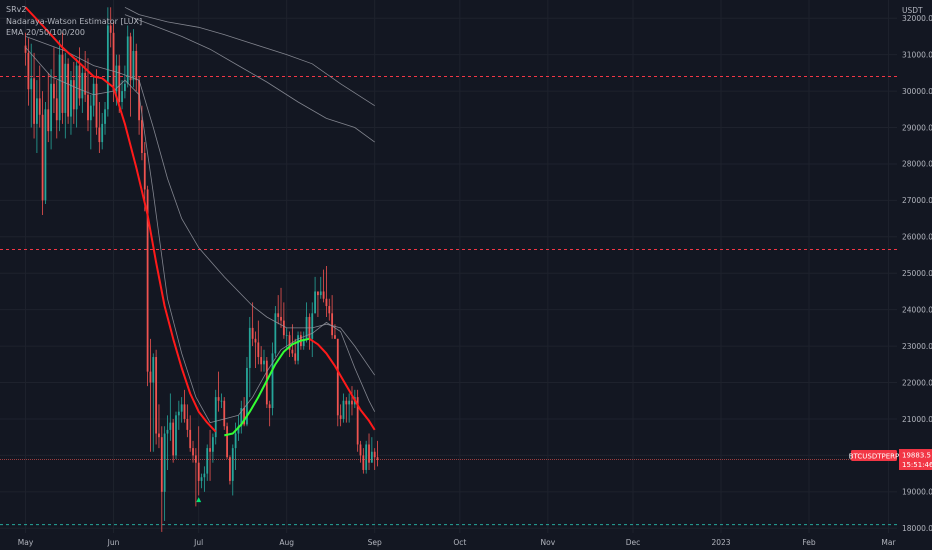 The image size is (932, 550). What do you see at coordinates (249, 56) in the screenshot?
I see `ema-line` at bounding box center [249, 56].